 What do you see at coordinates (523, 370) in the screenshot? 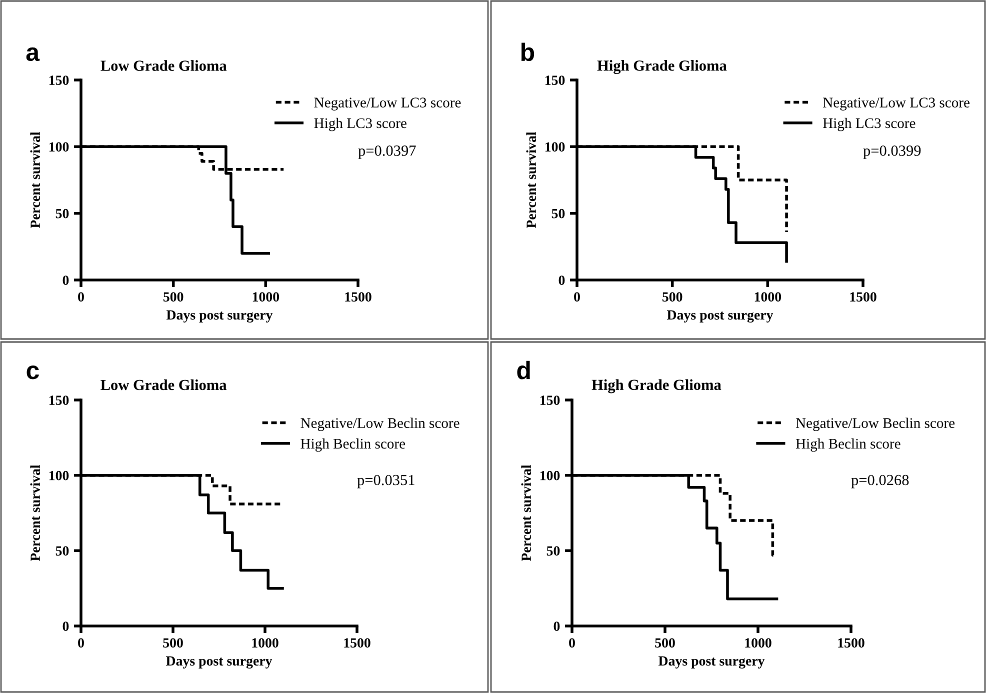
I see `text: d` at bounding box center [523, 370].